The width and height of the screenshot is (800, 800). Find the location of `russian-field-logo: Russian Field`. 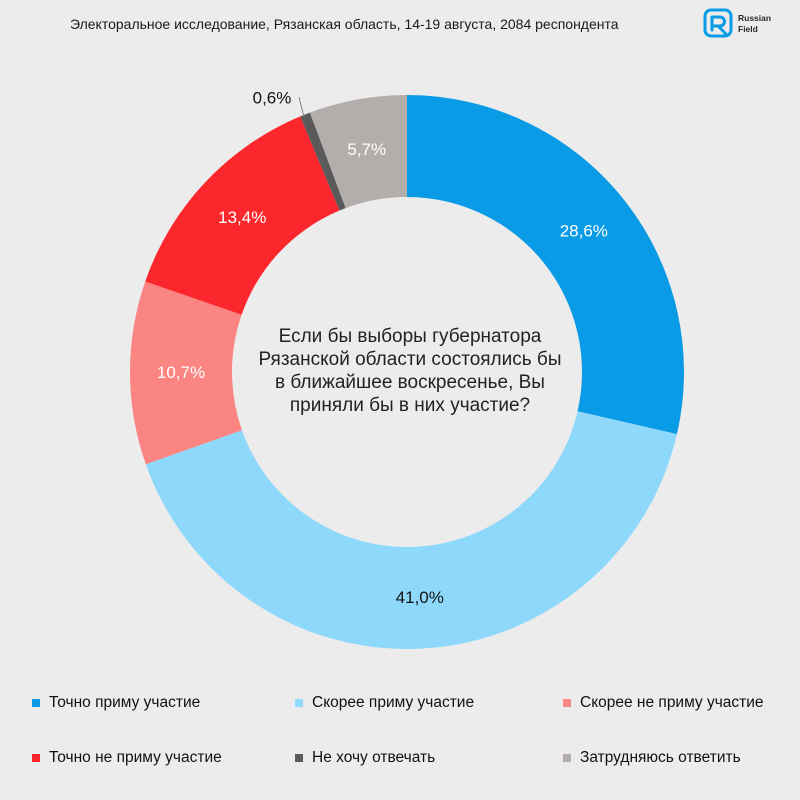

russian-field-logo: Russian Field is located at coordinates (738, 24).